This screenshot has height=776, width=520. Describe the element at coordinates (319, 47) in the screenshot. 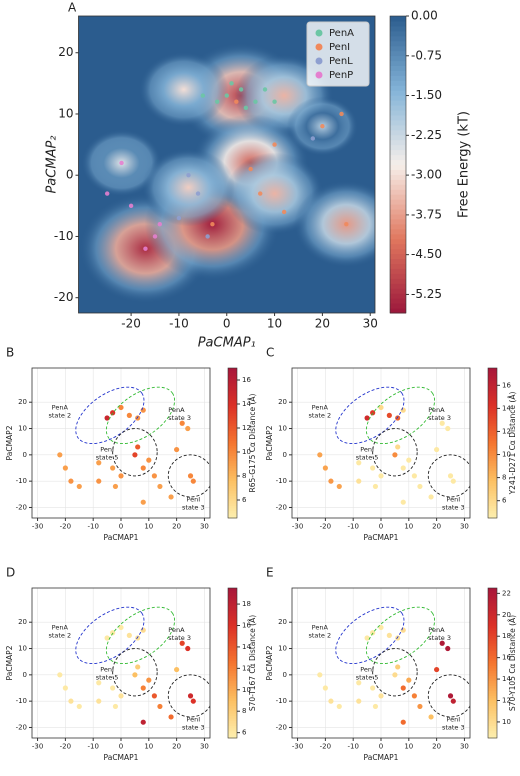

I see `legend-marker` at that location.